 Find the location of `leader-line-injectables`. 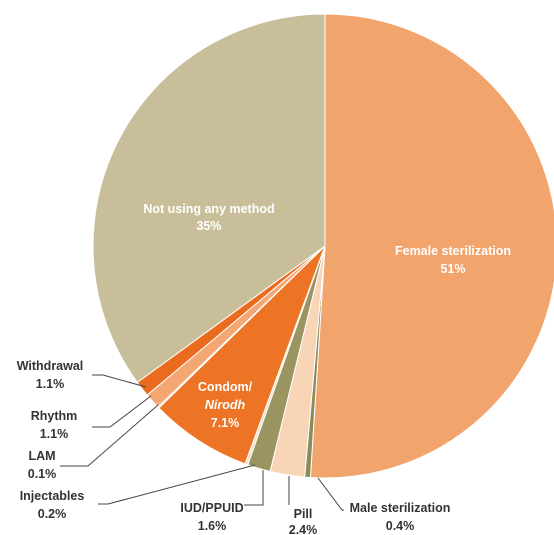

leader-line-injectables is located at coordinates (177, 484).